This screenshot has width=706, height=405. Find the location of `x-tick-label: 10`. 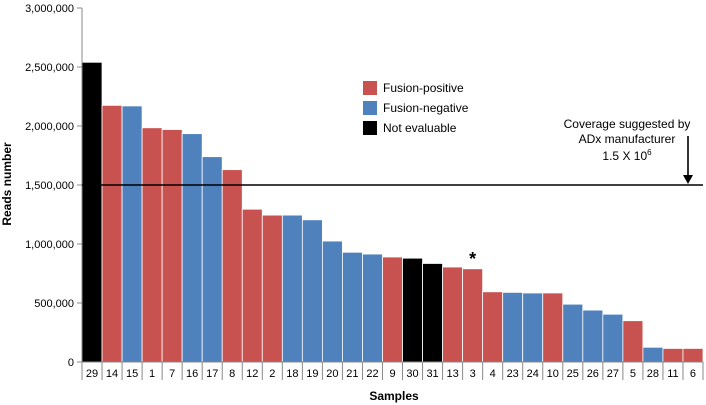

x-tick-label: 10 is located at coordinates (553, 374).